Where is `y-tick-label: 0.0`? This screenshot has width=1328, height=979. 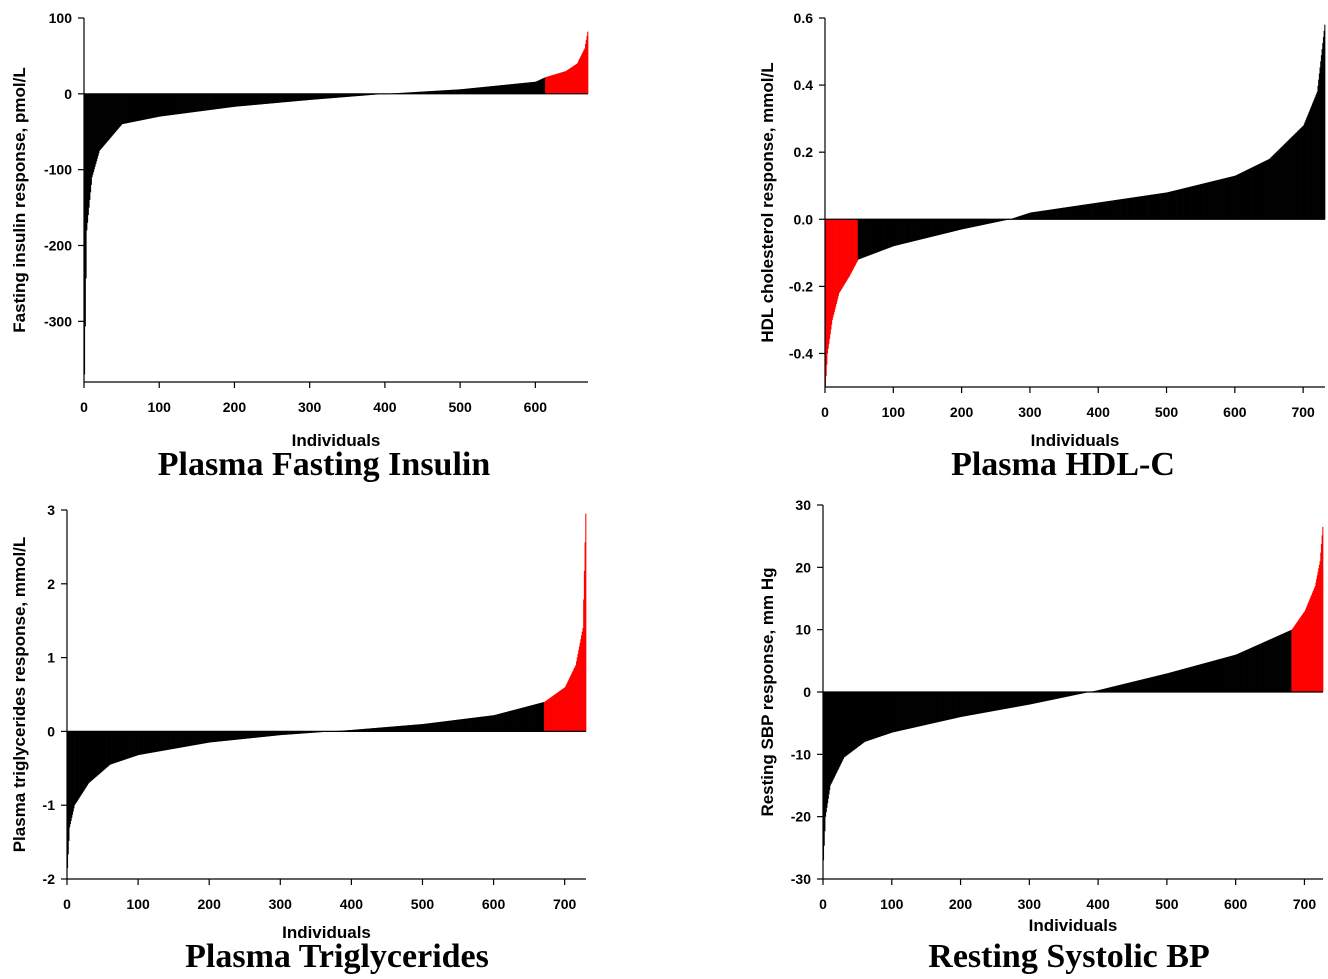
y-tick-label: 0.0 is located at coordinates (804, 219).